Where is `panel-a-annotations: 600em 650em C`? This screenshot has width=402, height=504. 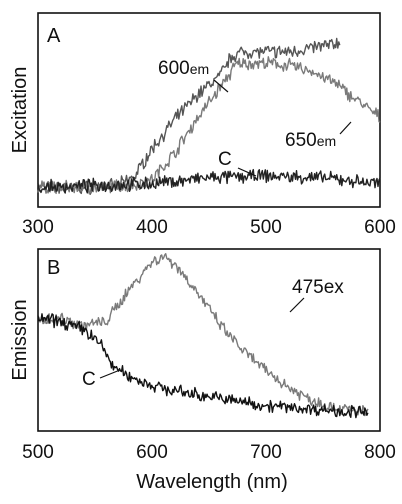 panel-a-annotations: 600em 650em C is located at coordinates (255, 117).